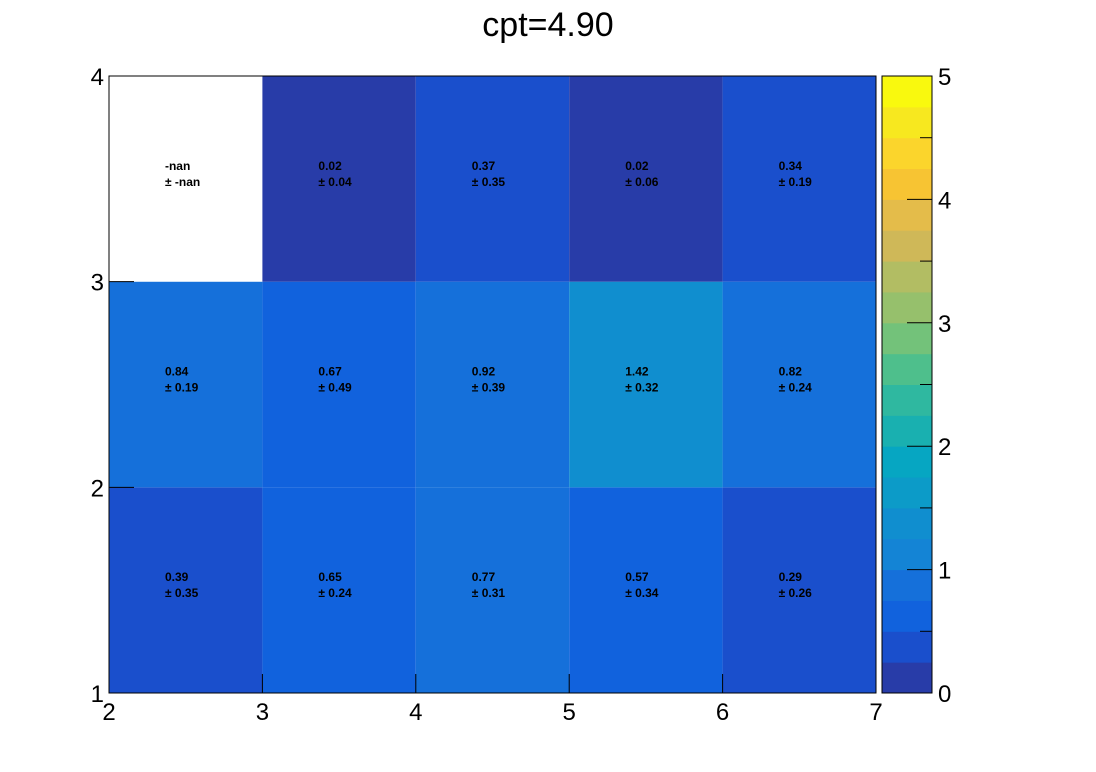 This screenshot has width=1096, height=772. I want to click on cell-error-label: ± 0.26, so click(796, 593).